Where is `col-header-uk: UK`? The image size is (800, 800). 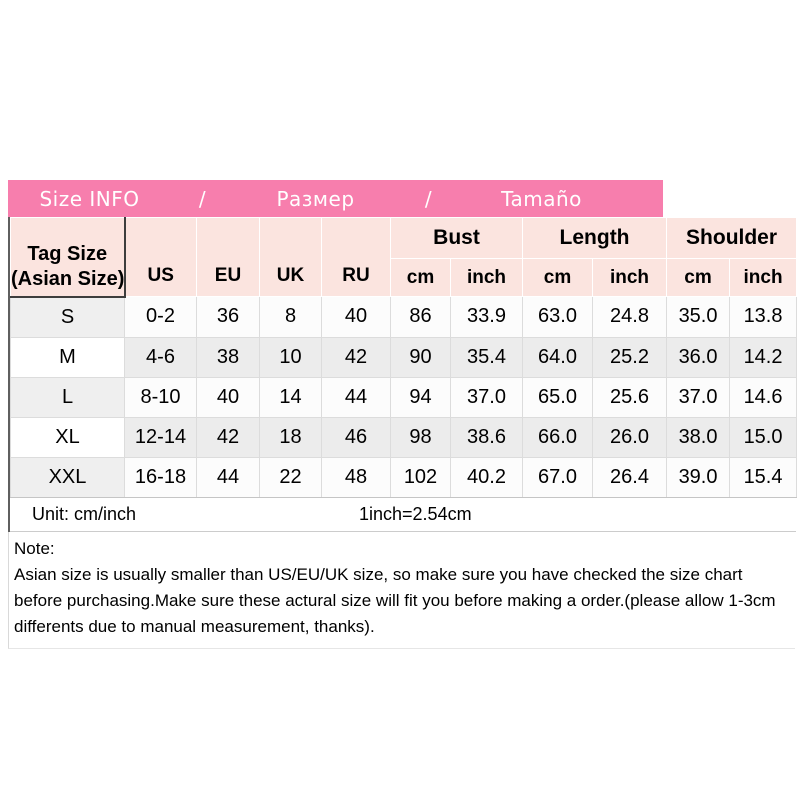 col-header-uk: UK is located at coordinates (290, 257).